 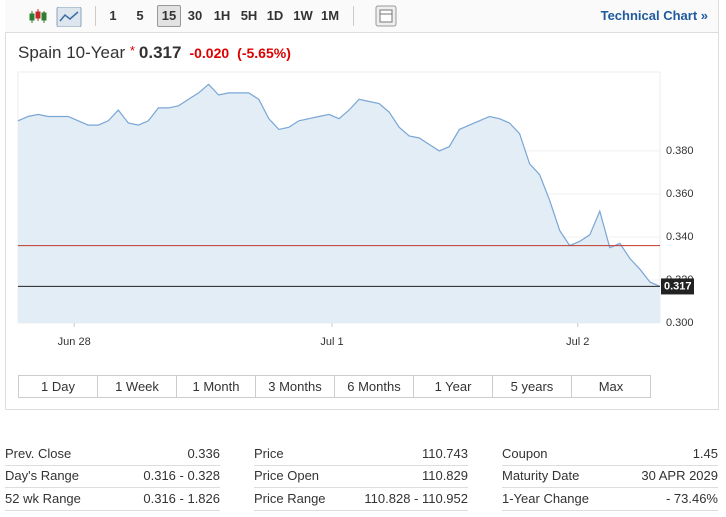 What do you see at coordinates (181, 475) in the screenshot?
I see `stat-value: 0.316 - 0.328` at bounding box center [181, 475].